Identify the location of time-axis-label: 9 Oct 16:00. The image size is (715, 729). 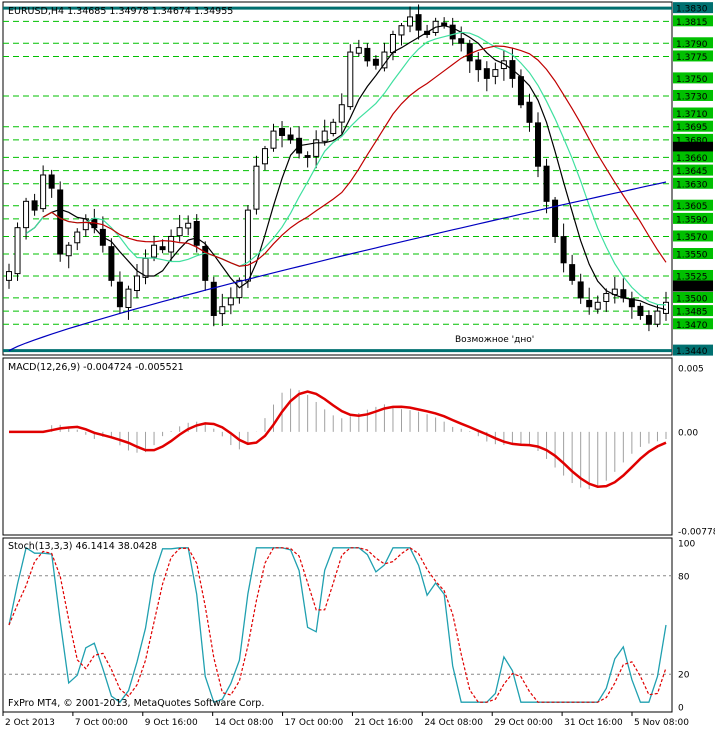
(171, 723).